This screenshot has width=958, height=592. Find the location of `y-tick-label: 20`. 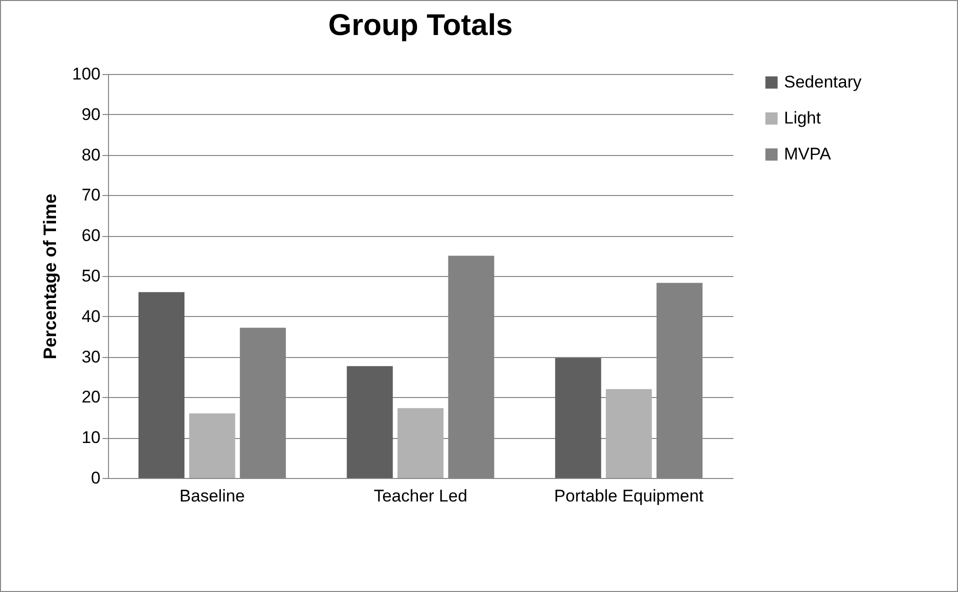

y-tick-label: 20 is located at coordinates (91, 397).